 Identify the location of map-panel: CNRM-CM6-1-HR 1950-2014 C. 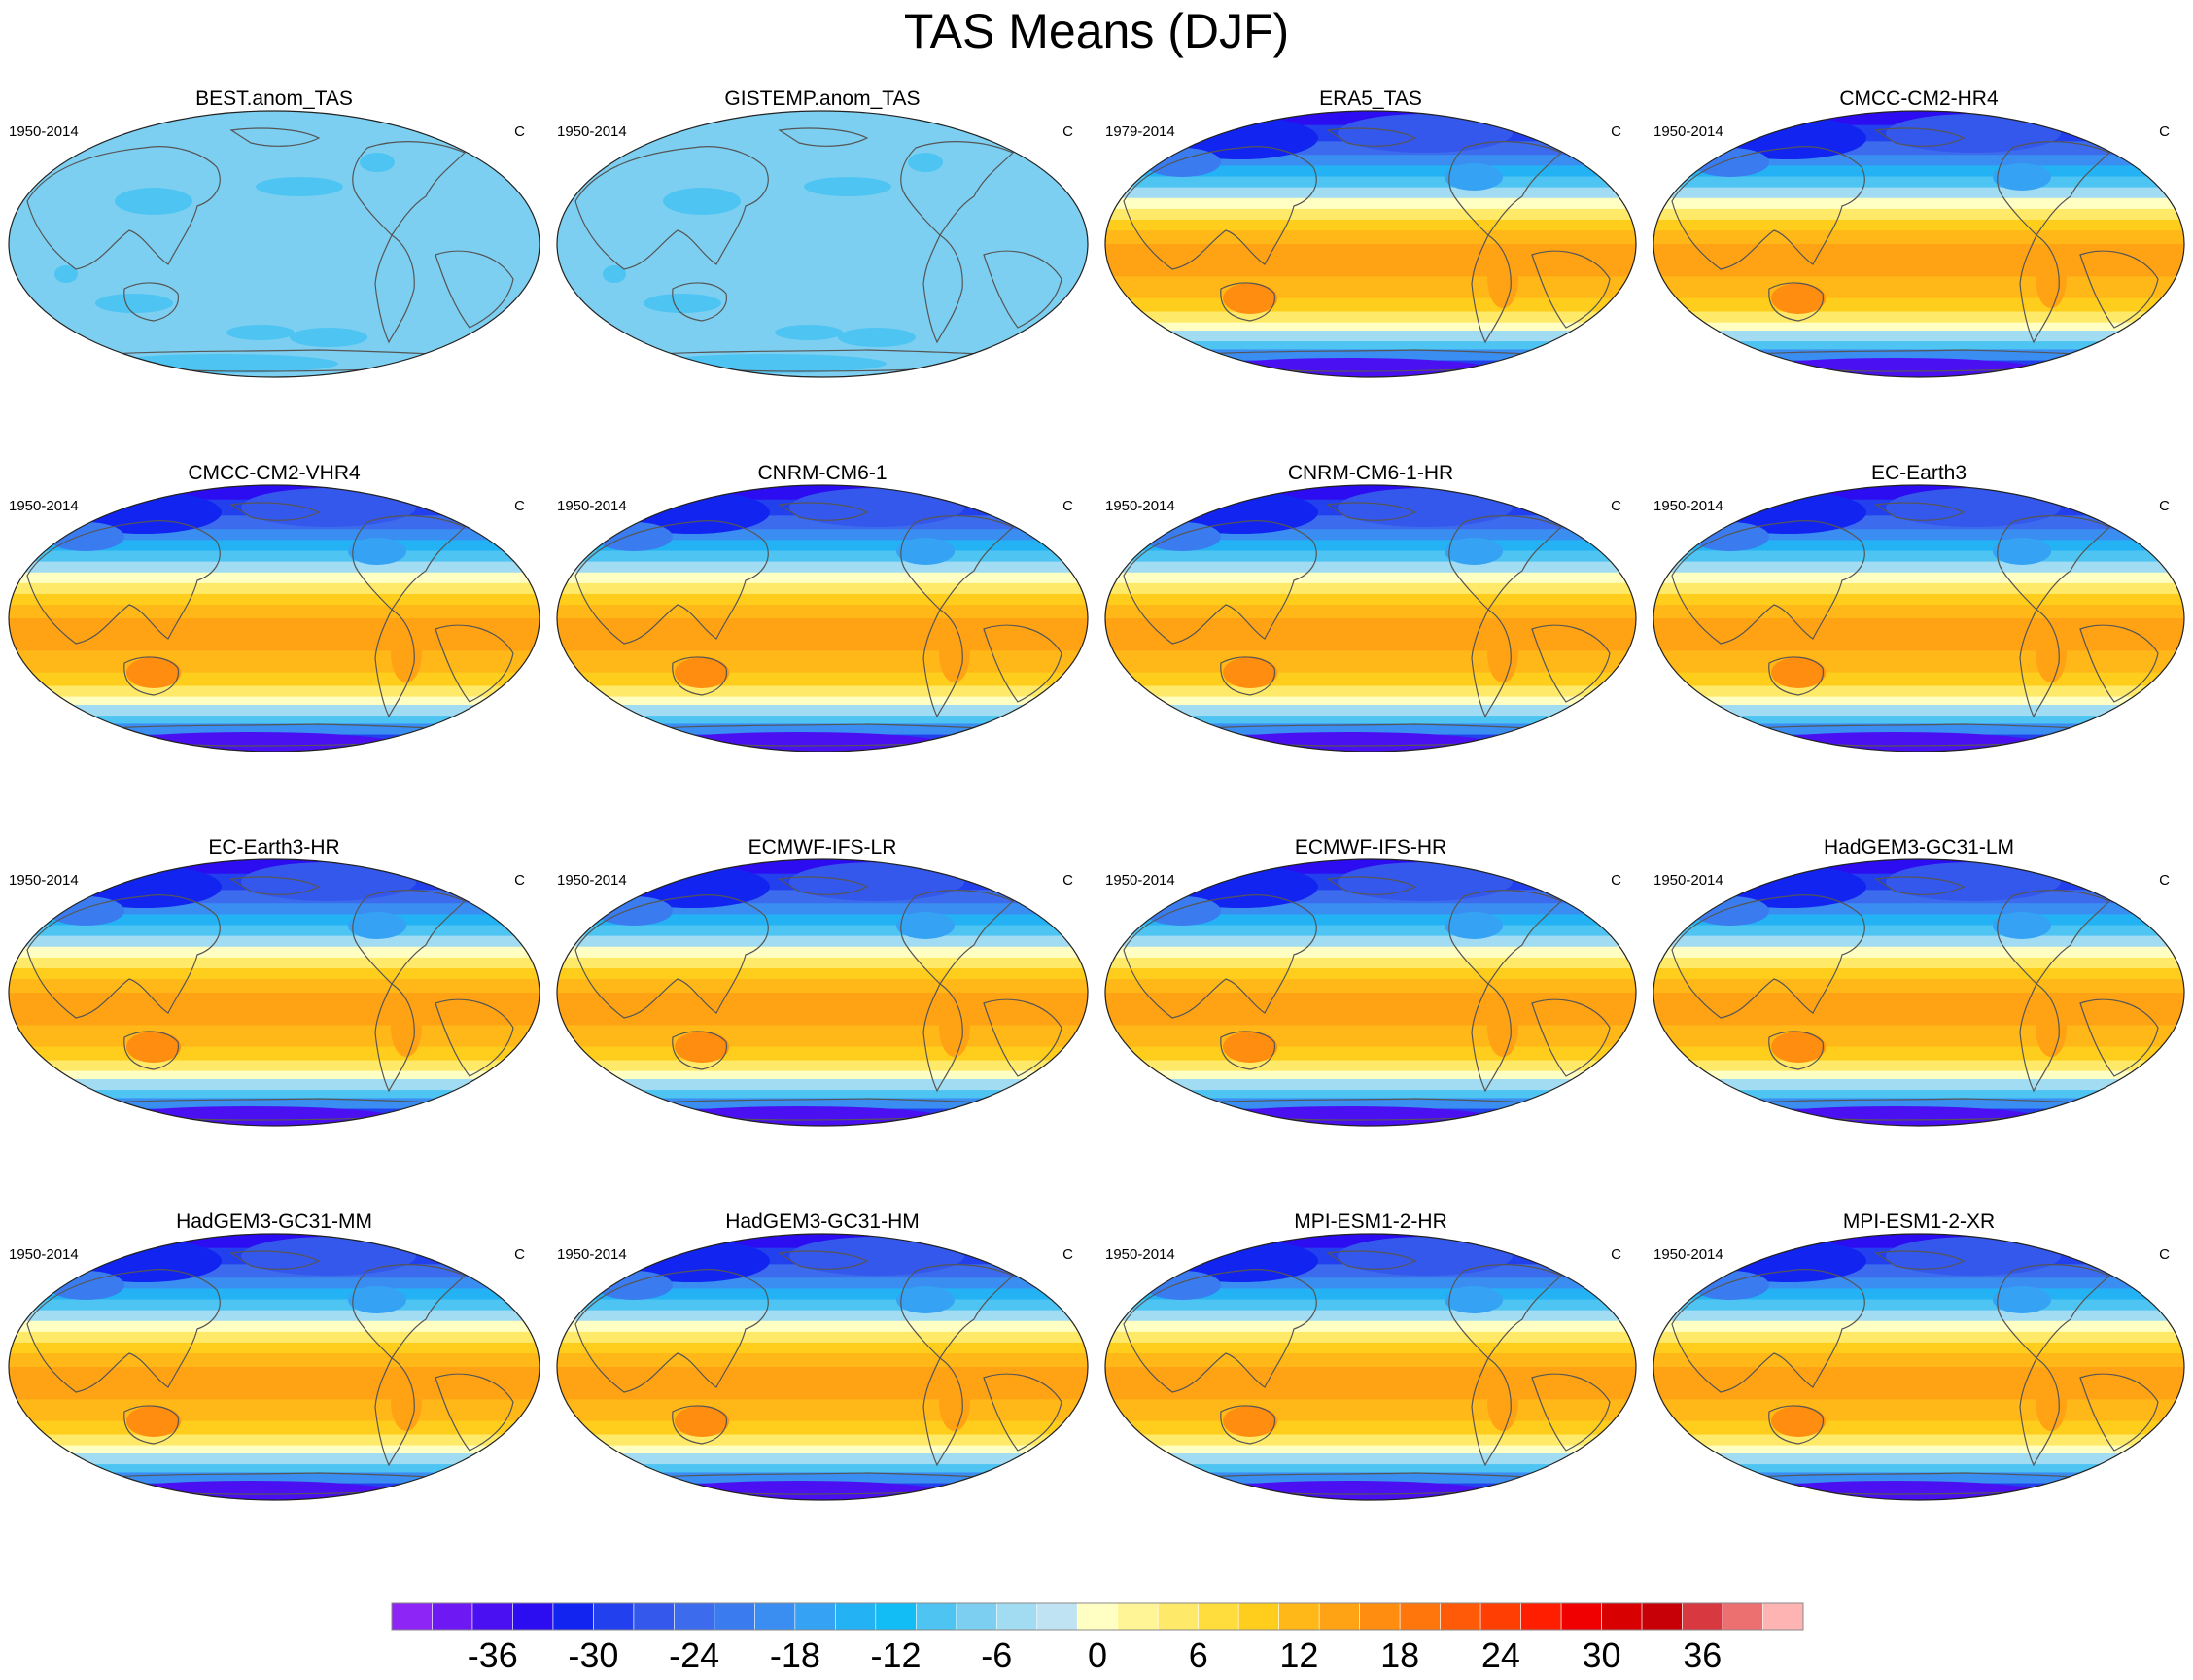
(1370, 563).